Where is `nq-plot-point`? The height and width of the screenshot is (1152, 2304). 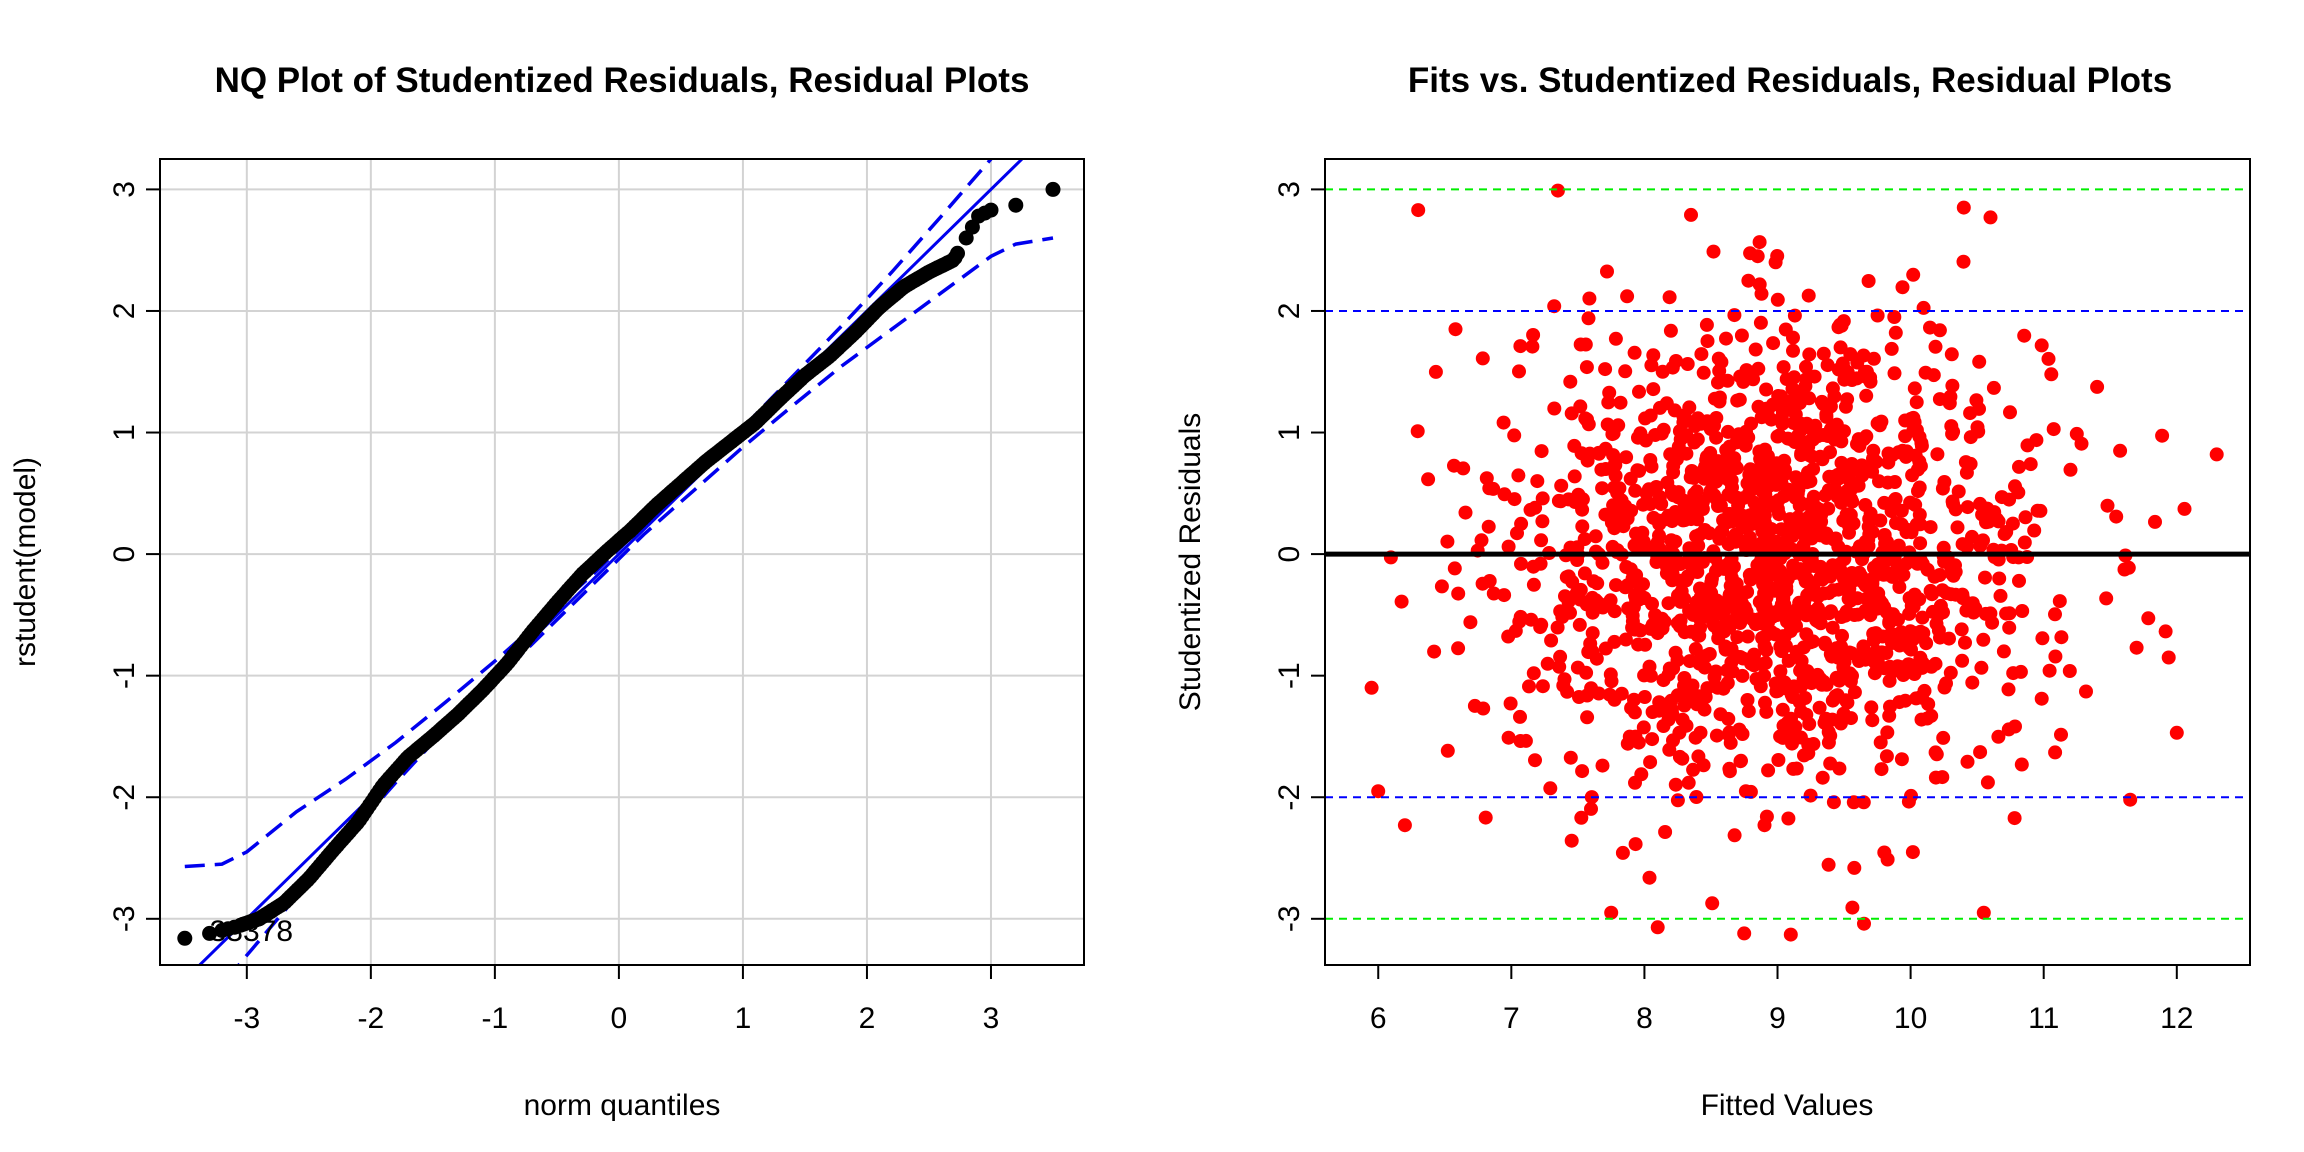
nq-plot-point is located at coordinates (972, 227).